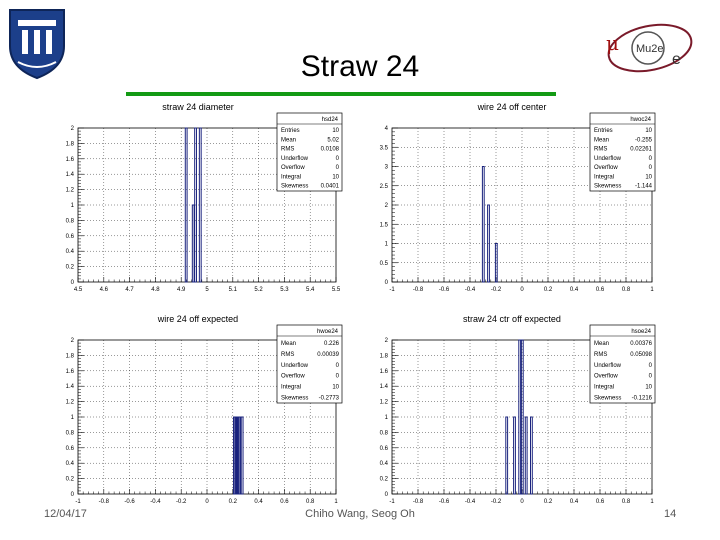 Image resolution: width=720 pixels, height=540 pixels. I want to click on x-tick-label: 4.5, so click(78, 290).